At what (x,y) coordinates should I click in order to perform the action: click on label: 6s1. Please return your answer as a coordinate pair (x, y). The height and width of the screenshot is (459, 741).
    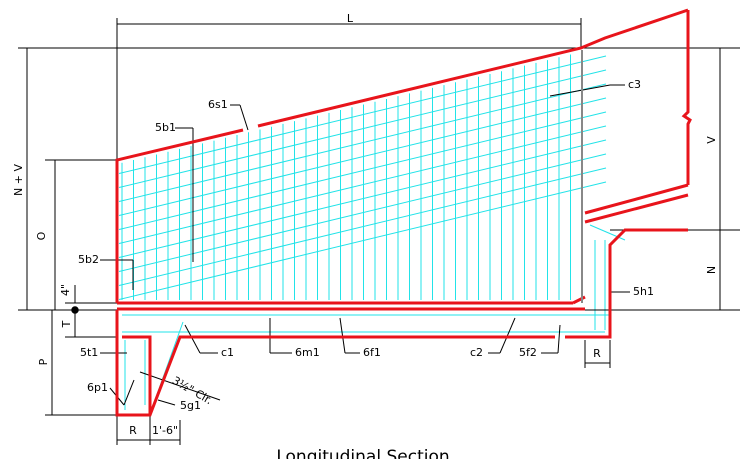
    Looking at the image, I should click on (218, 104).